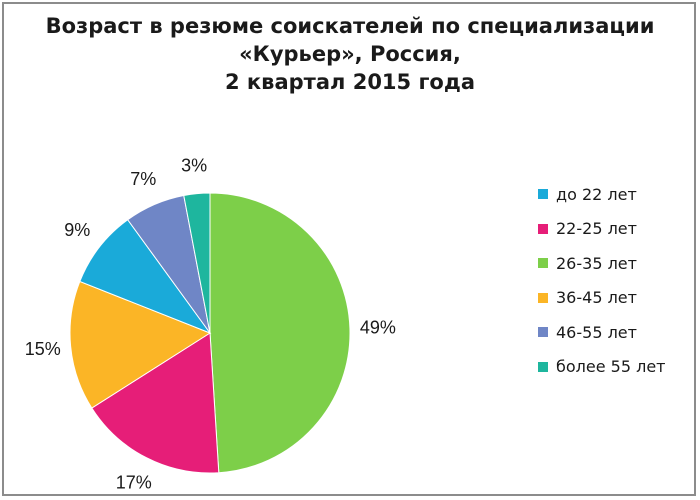 This screenshot has height=500, width=700. I want to click on legend-label: до 22 лет, so click(596, 194).